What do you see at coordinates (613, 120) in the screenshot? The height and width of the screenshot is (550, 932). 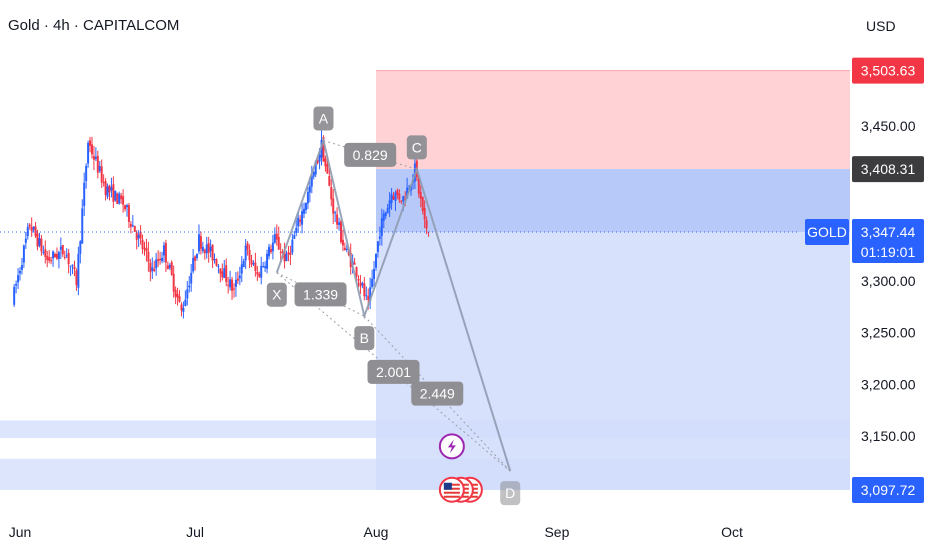 I see `stop-loss-zone` at bounding box center [613, 120].